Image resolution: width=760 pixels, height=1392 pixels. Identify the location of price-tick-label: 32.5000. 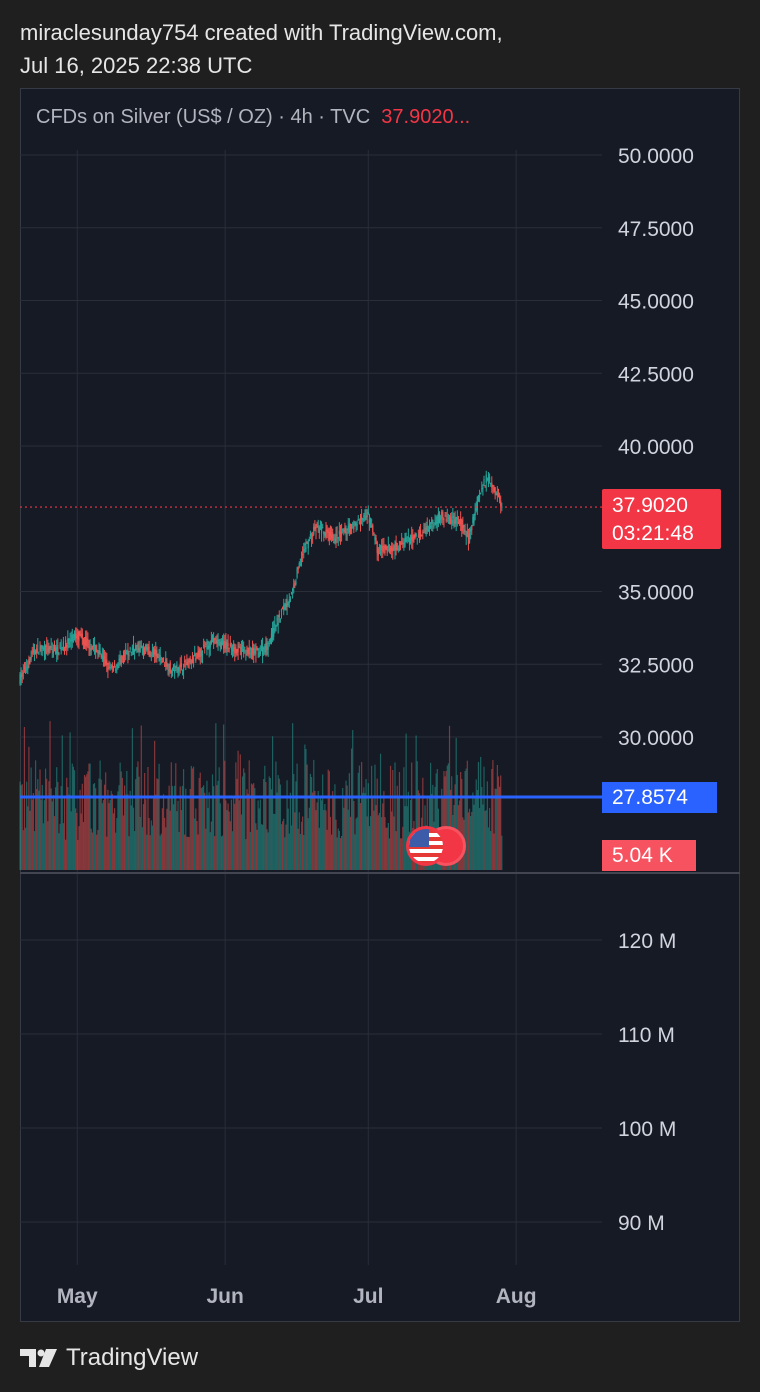
(656, 665).